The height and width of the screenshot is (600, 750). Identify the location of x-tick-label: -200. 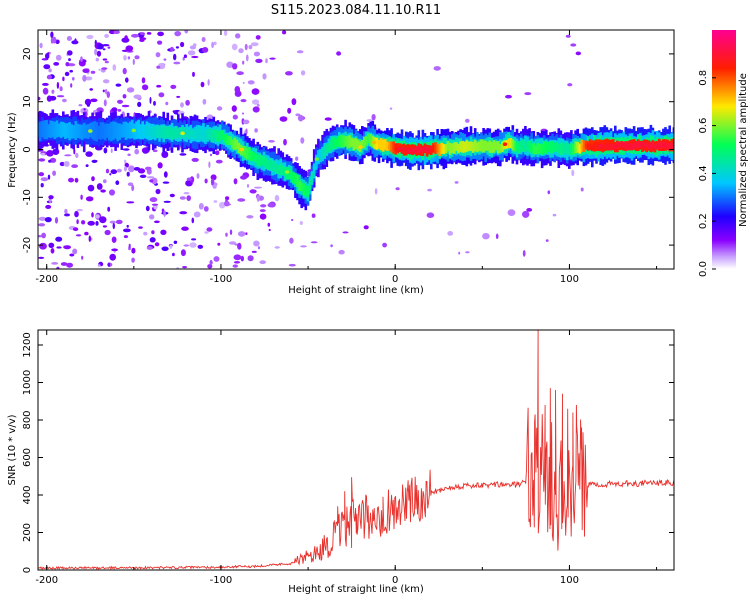
(46, 580).